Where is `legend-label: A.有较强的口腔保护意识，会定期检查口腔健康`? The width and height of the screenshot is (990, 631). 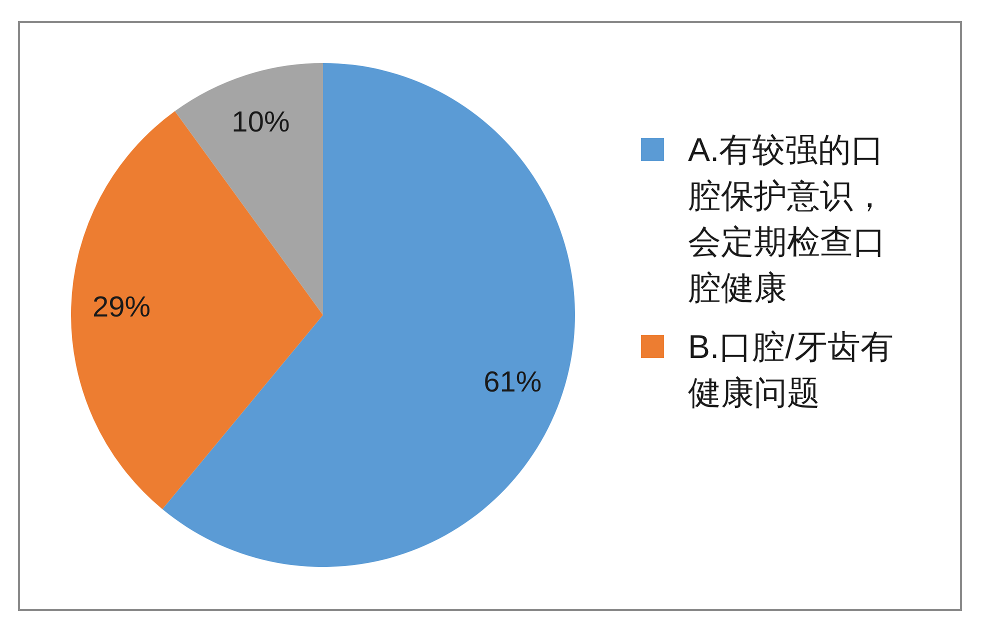 legend-label: A.有较强的口腔保护意识，会定期检查口腔健康 is located at coordinates (787, 219).